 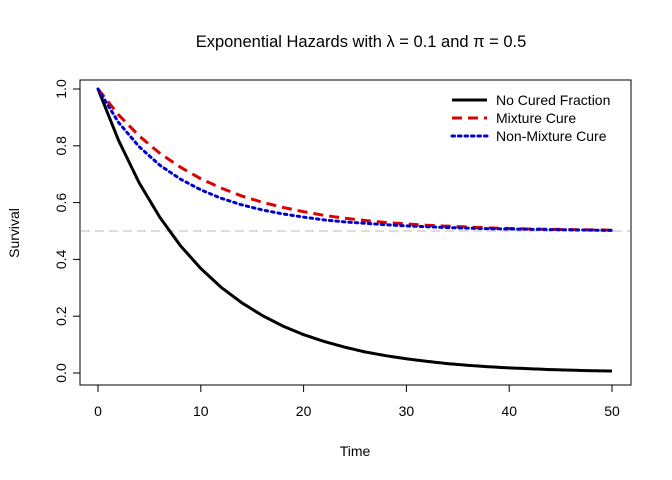 What do you see at coordinates (61, 203) in the screenshot?
I see `y-tick-label: 0.6` at bounding box center [61, 203].